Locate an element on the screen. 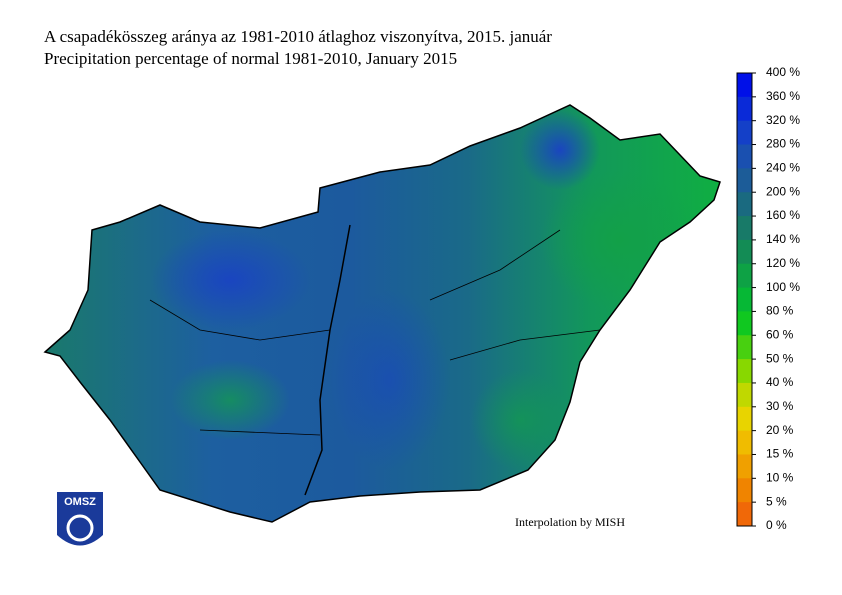 Image resolution: width=842 pixels, height=595 pixels. logo: OMSZ is located at coordinates (80, 519).